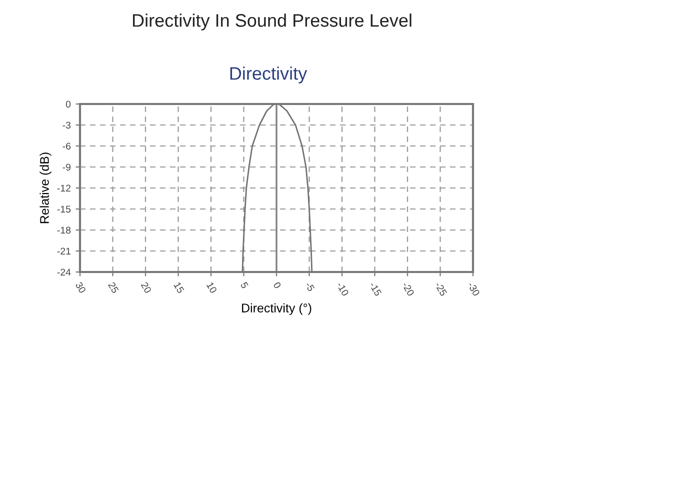  What do you see at coordinates (269, 75) in the screenshot?
I see `chart-subtitle: Directivity` at bounding box center [269, 75].